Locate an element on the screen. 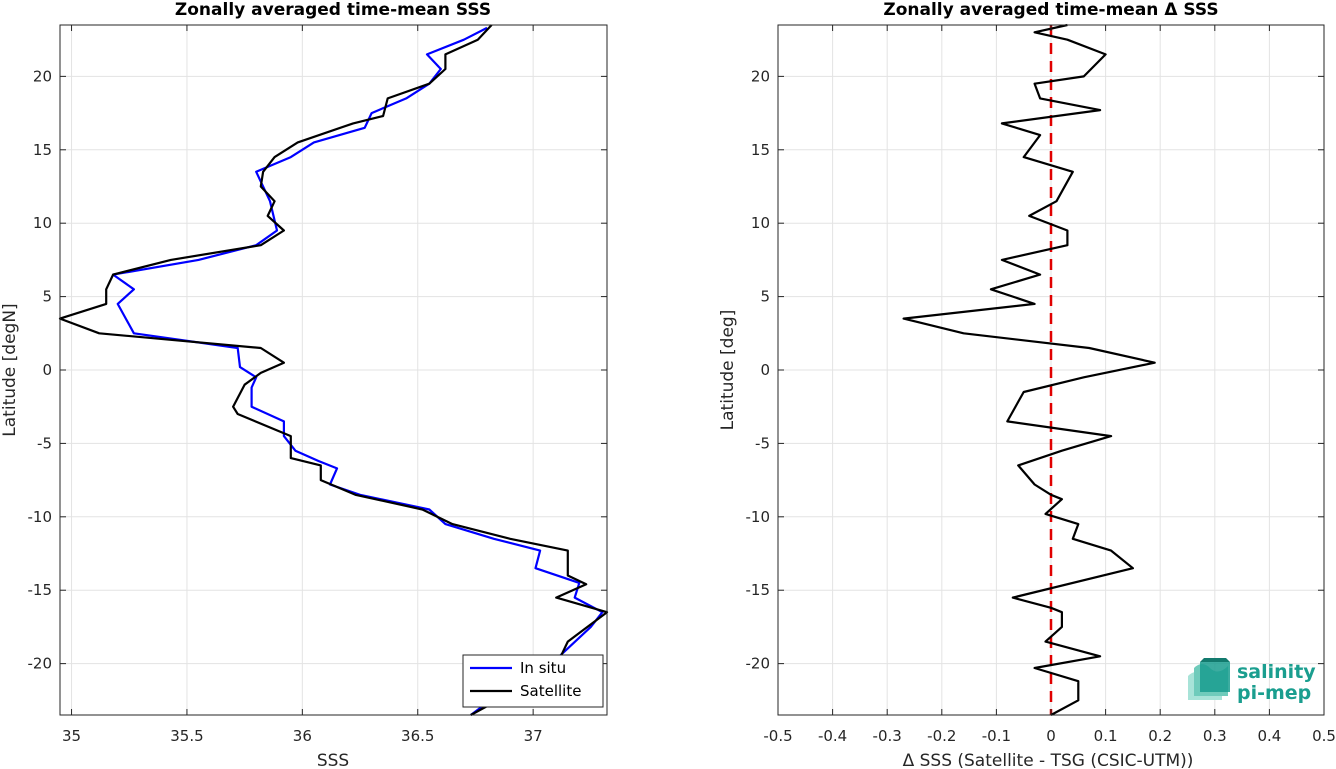  x-tick-label: -0.3 is located at coordinates (887, 736).